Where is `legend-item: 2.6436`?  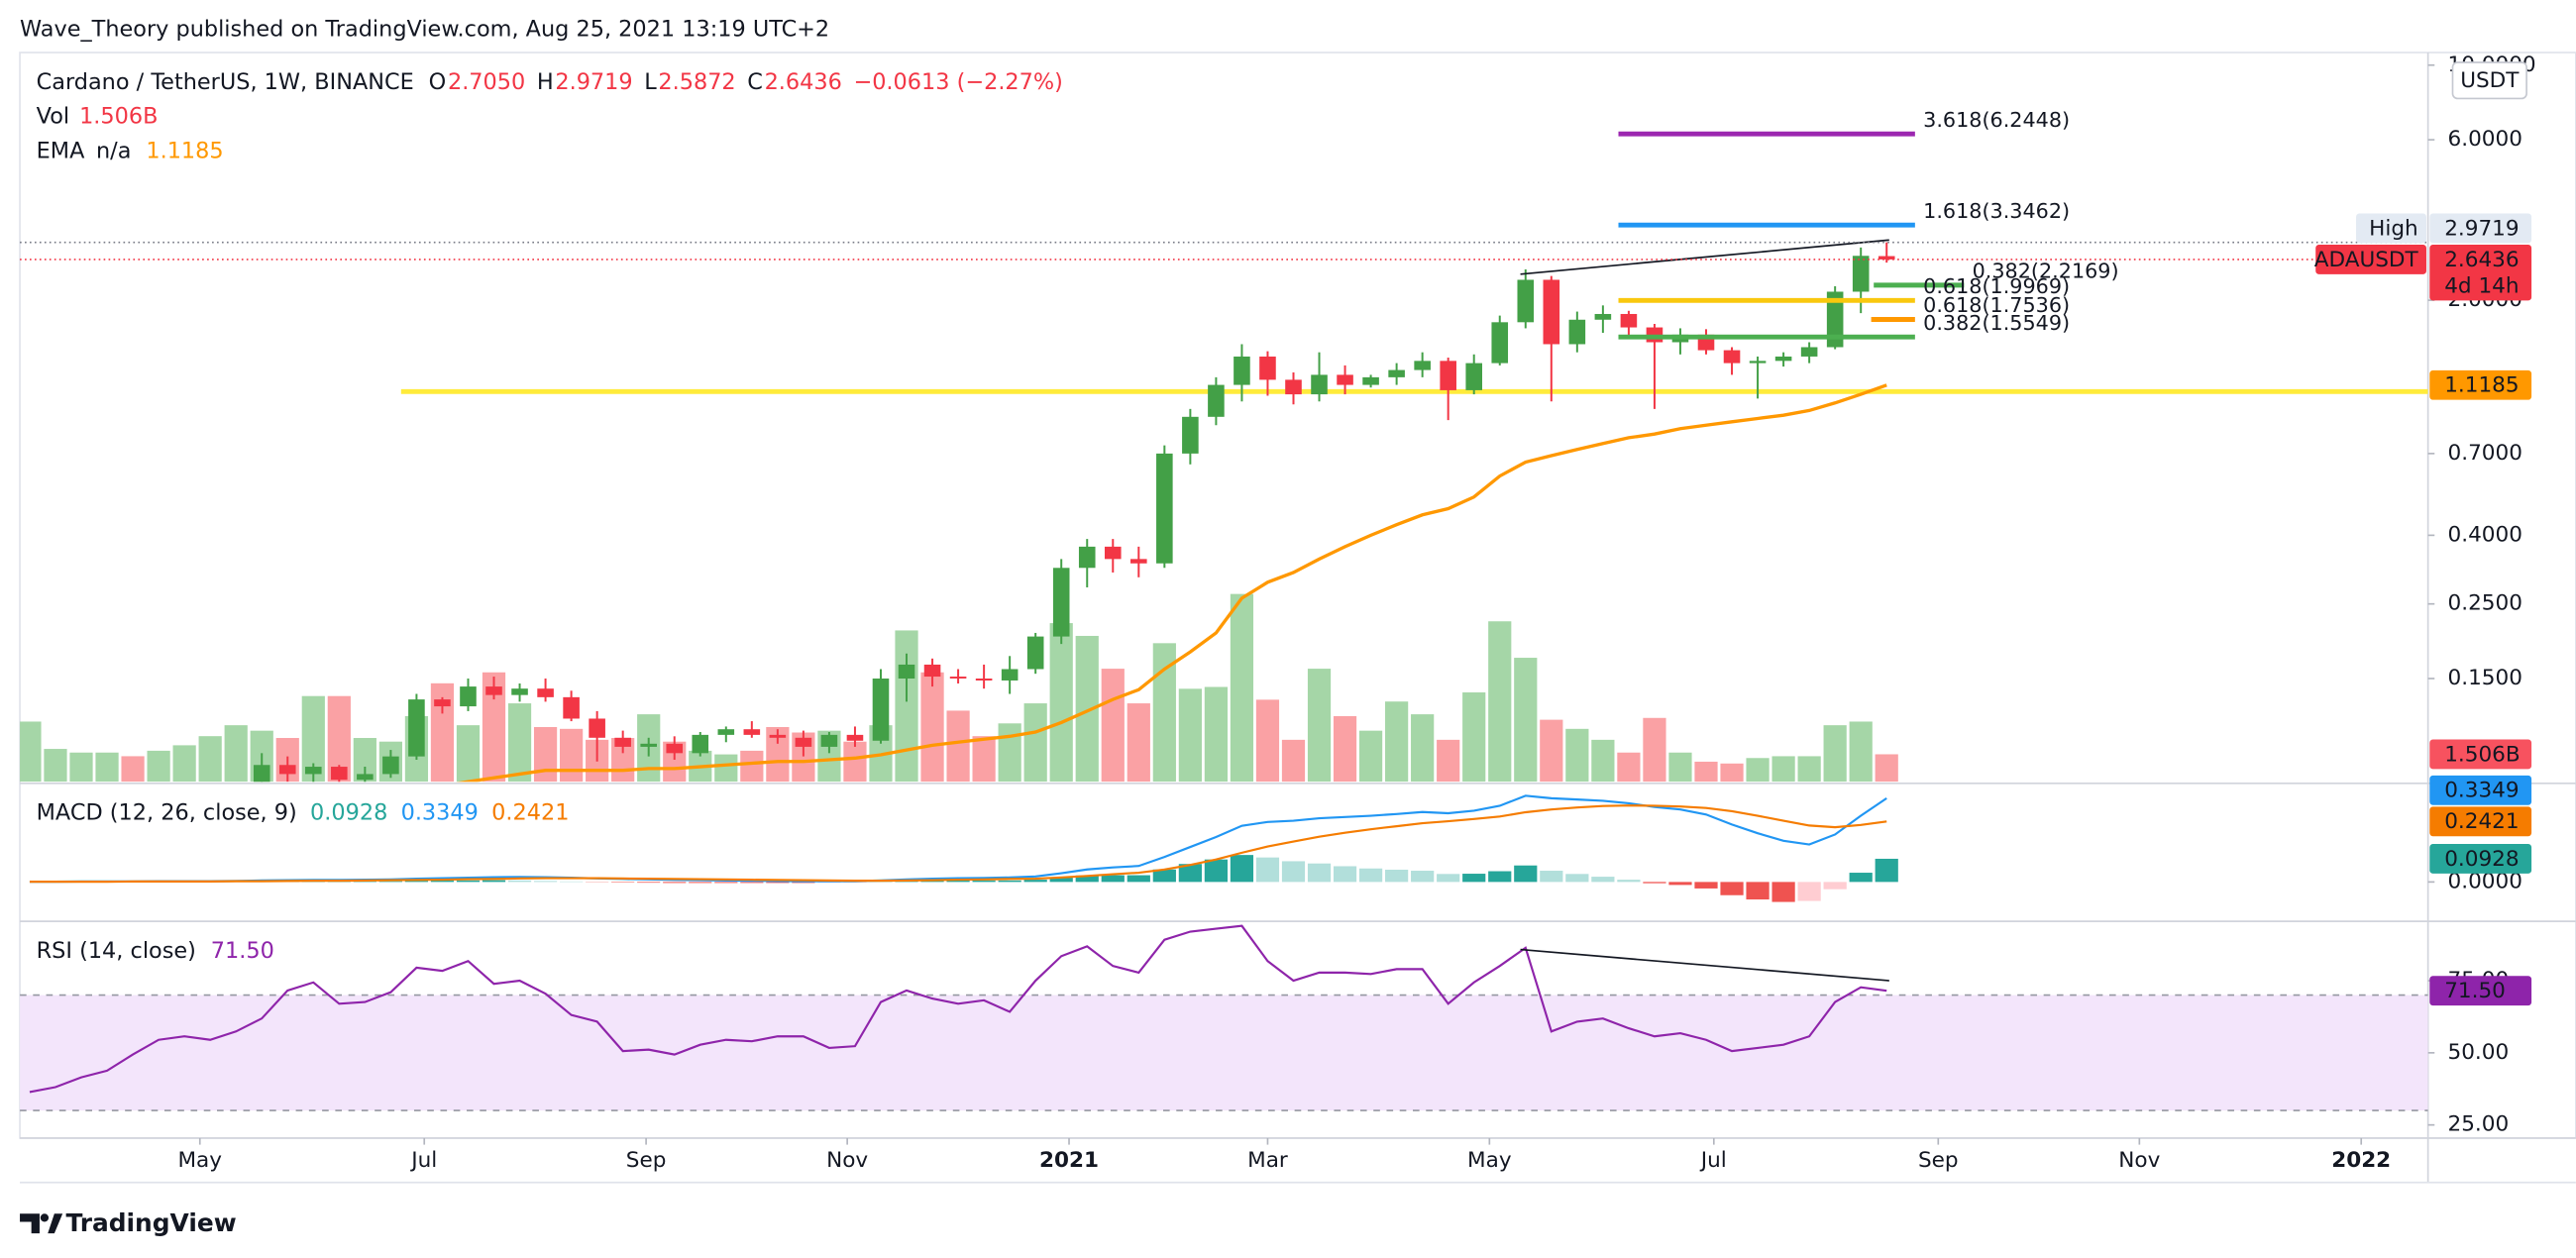 legend-item: 2.6436 is located at coordinates (803, 81).